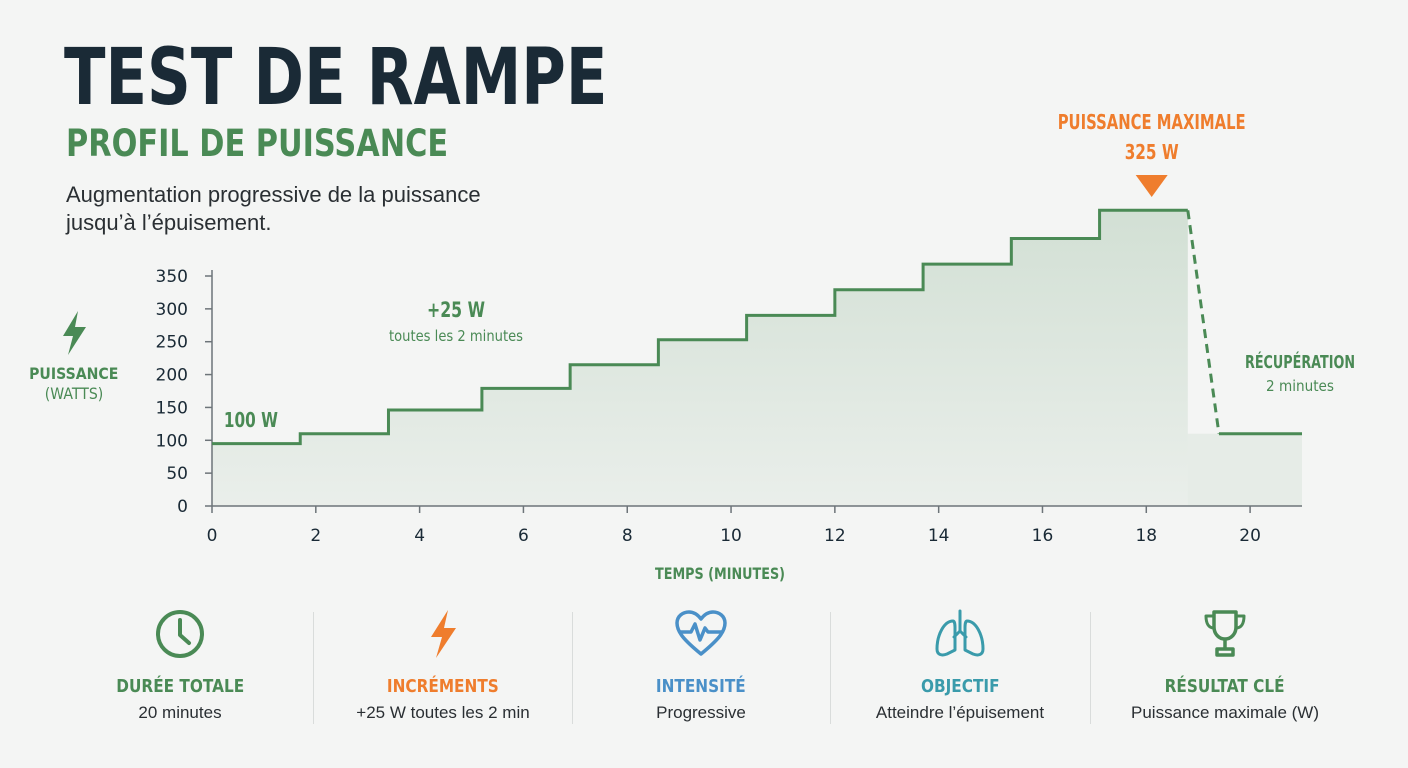  Describe the element at coordinates (1300, 362) in the screenshot. I see `recovery-label: RÉCUPÉRATION` at that location.